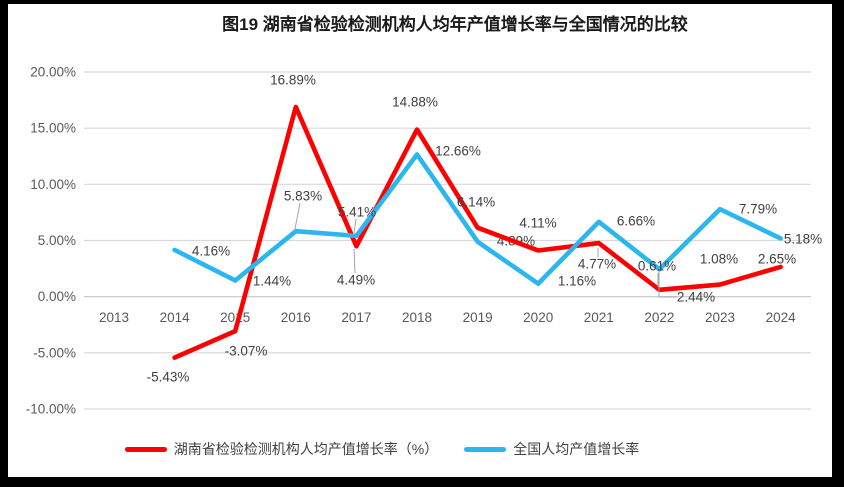  What do you see at coordinates (356, 317) in the screenshot?
I see `x-axis-category-label: 2017` at bounding box center [356, 317].